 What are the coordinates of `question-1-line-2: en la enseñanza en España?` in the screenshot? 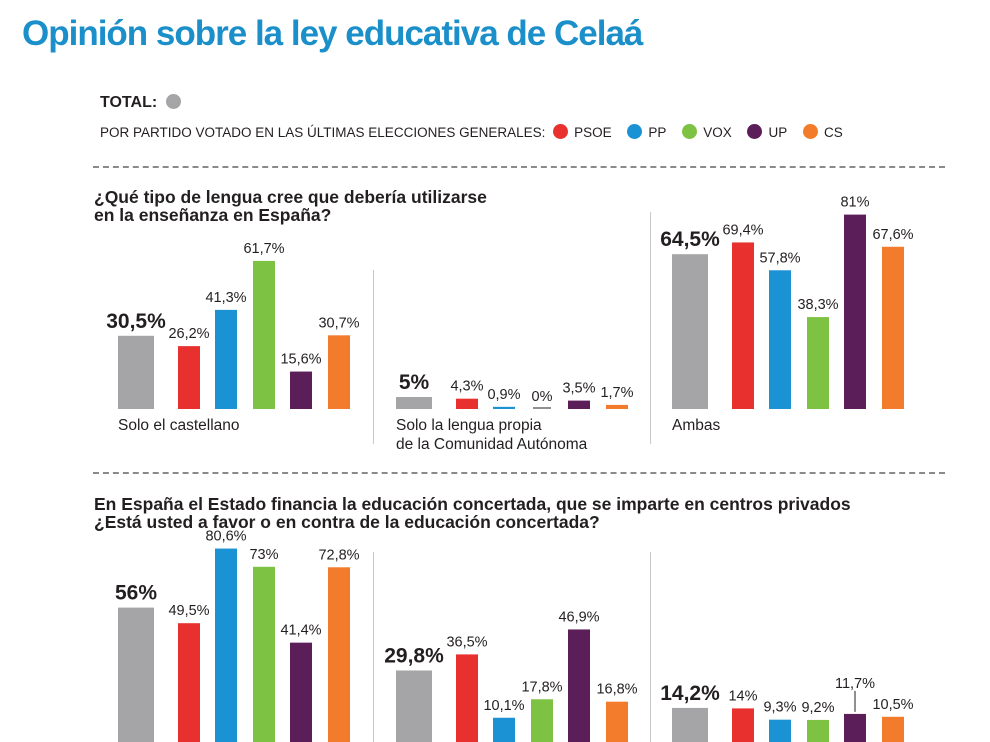 It's located at (213, 215).